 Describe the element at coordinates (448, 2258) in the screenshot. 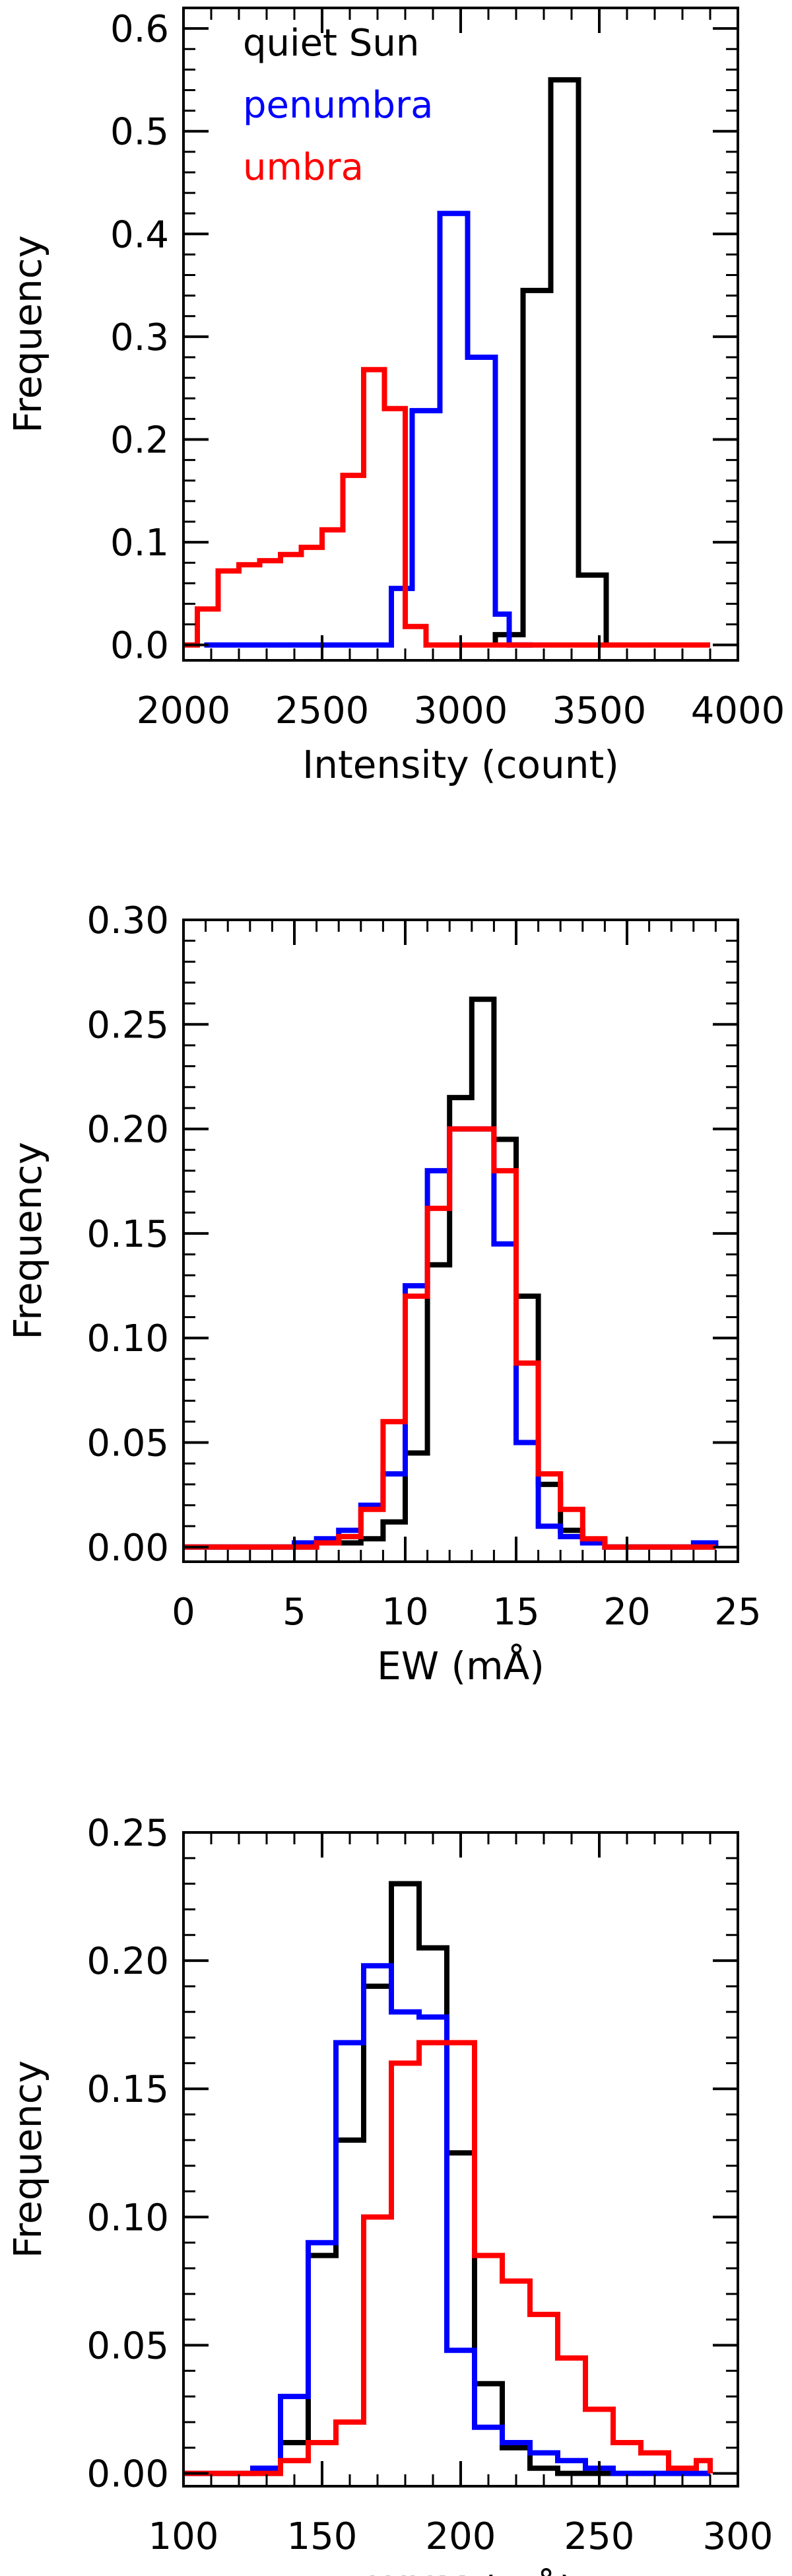

I see `series-umbra-fwhm` at that location.